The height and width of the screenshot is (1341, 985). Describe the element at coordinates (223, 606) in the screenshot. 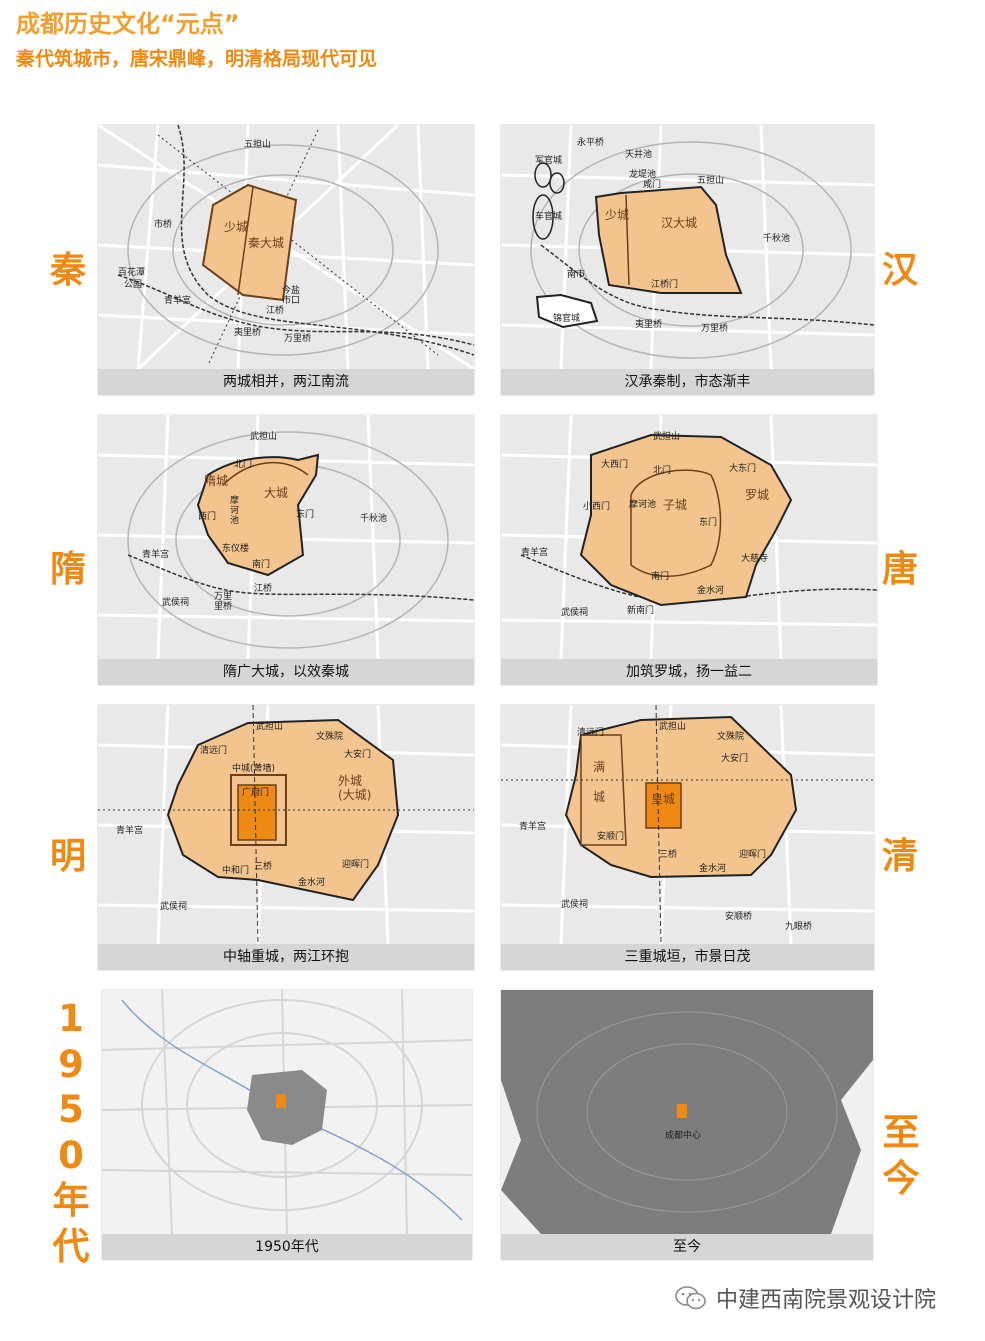

I see `svg-text: 里桥` at that location.